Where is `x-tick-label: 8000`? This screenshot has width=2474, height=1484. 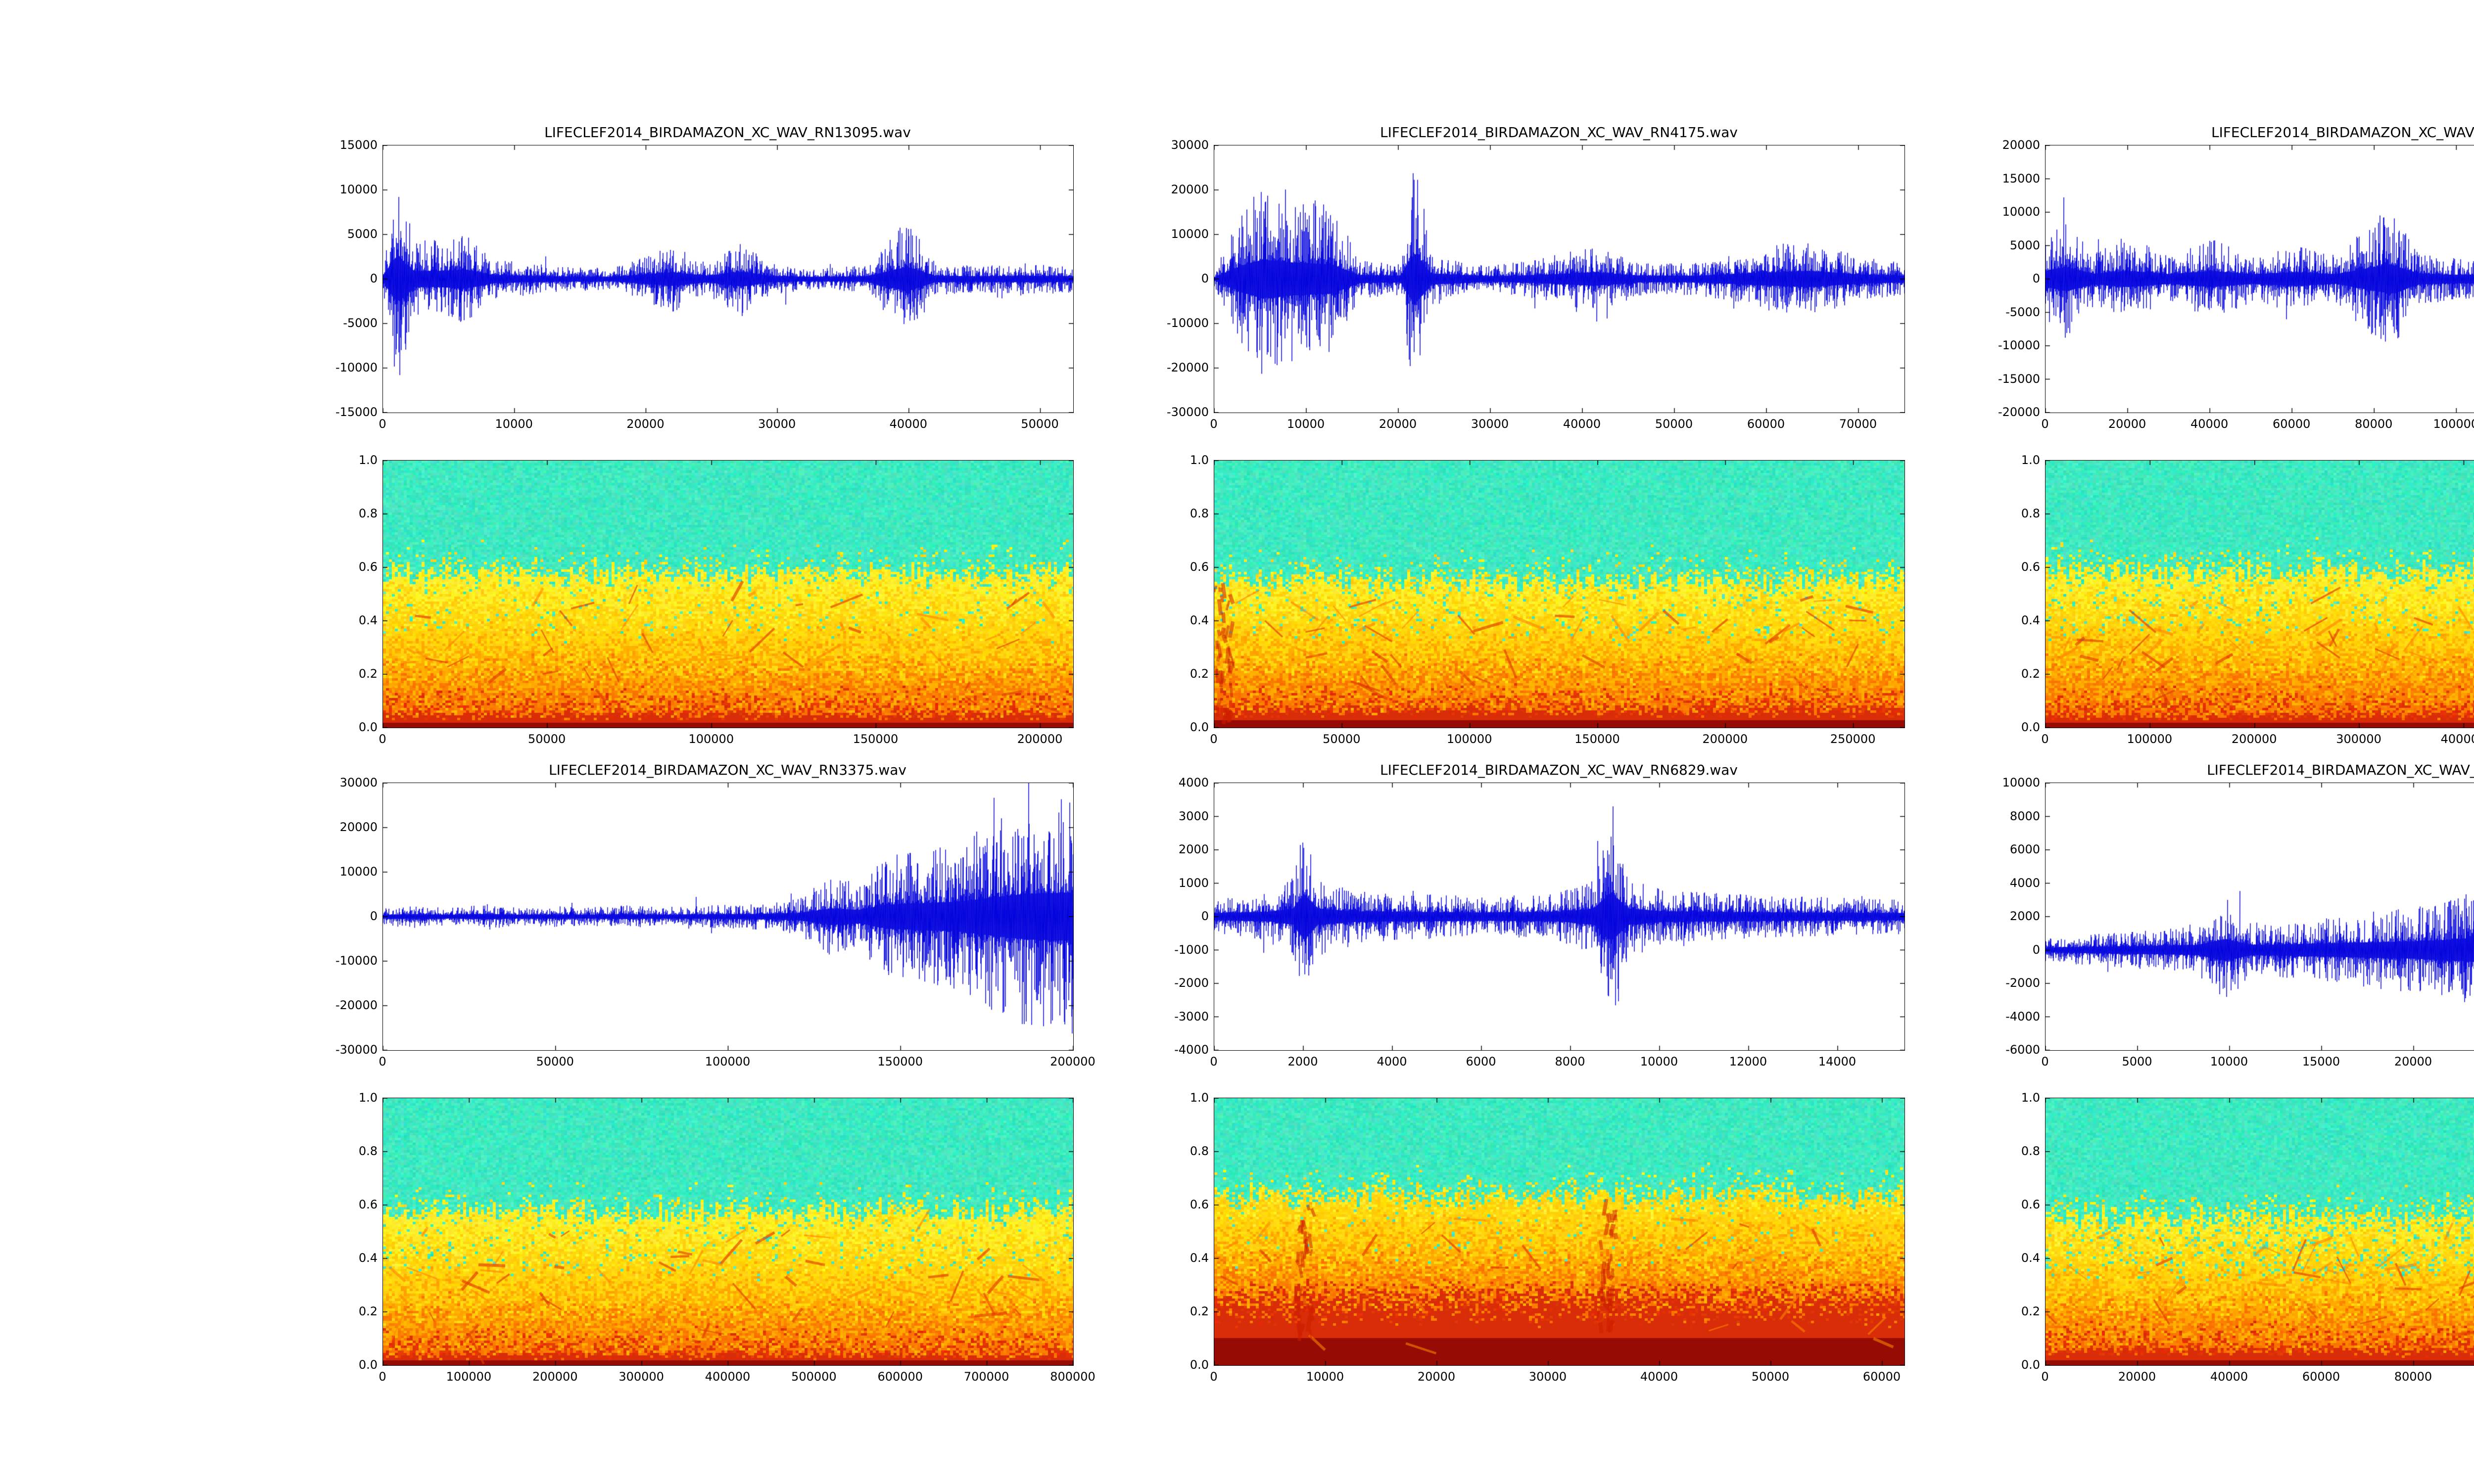 x-tick-label: 8000 is located at coordinates (1570, 1061).